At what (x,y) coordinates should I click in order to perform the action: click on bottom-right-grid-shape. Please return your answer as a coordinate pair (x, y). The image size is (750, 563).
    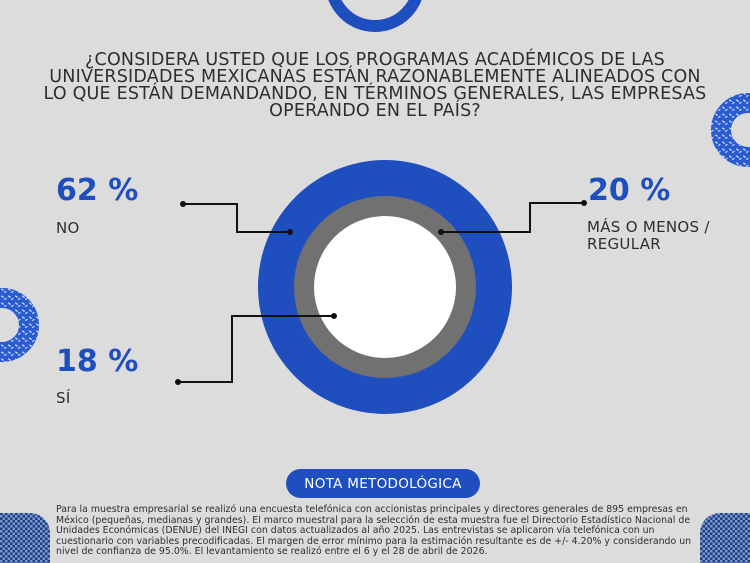
    Looking at the image, I should click on (725, 538).